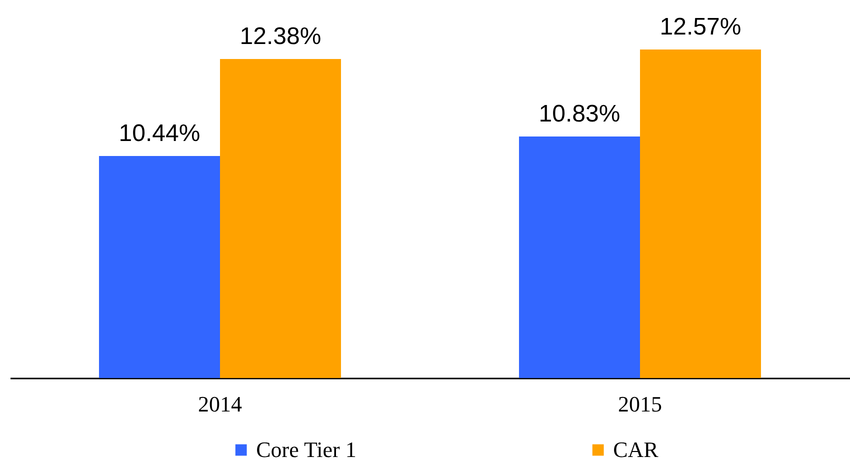 The height and width of the screenshot is (465, 850). Describe the element at coordinates (159, 133) in the screenshot. I see `data-label: 10.44%` at that location.